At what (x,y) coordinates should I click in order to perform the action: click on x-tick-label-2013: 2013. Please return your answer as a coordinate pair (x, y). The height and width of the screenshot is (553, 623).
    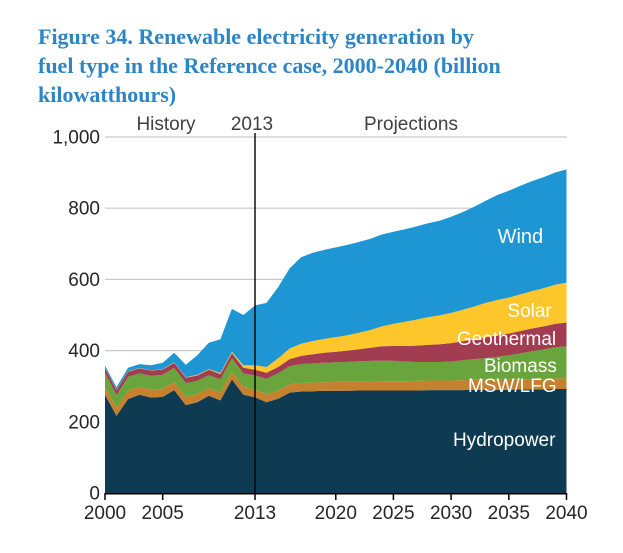
    Looking at the image, I should click on (255, 513).